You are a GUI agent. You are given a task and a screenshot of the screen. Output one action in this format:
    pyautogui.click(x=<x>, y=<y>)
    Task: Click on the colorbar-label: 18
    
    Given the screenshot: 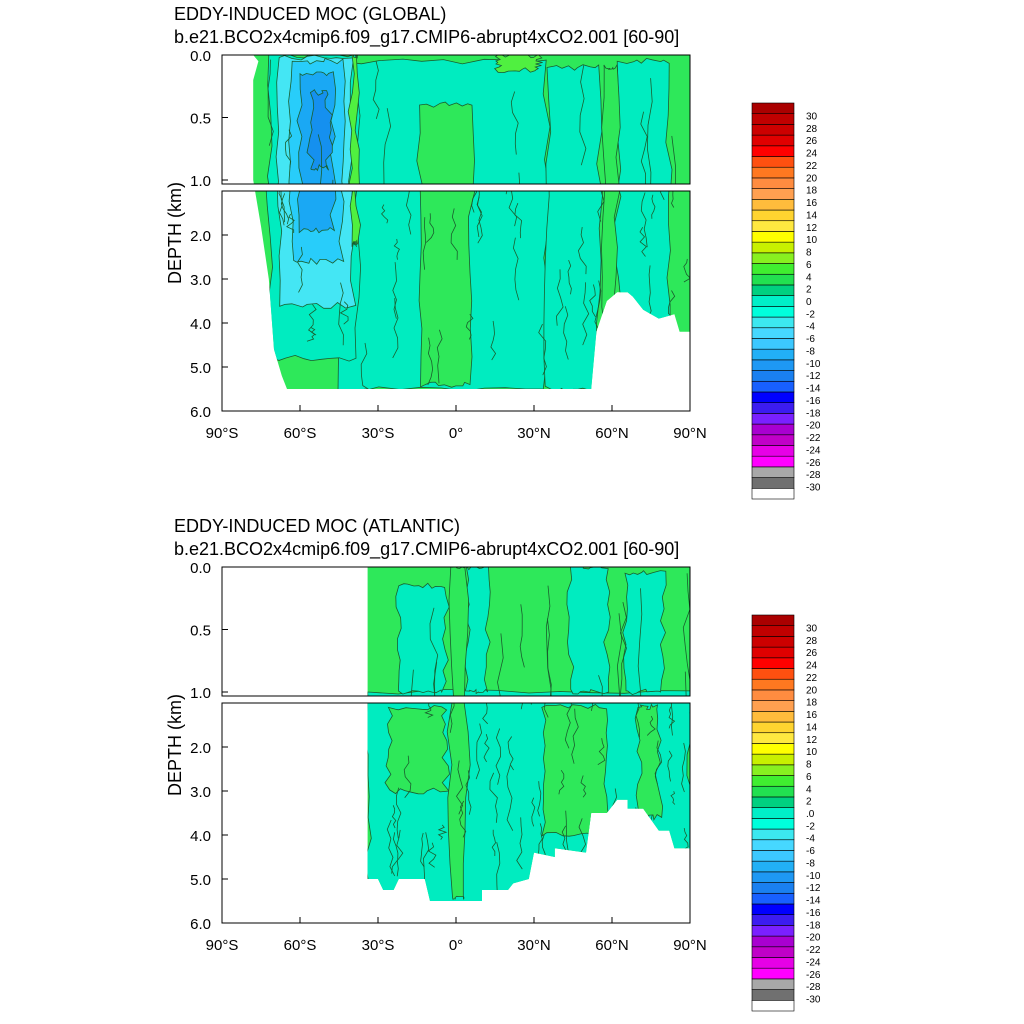 What is the action you would take?
    pyautogui.click(x=812, y=191)
    